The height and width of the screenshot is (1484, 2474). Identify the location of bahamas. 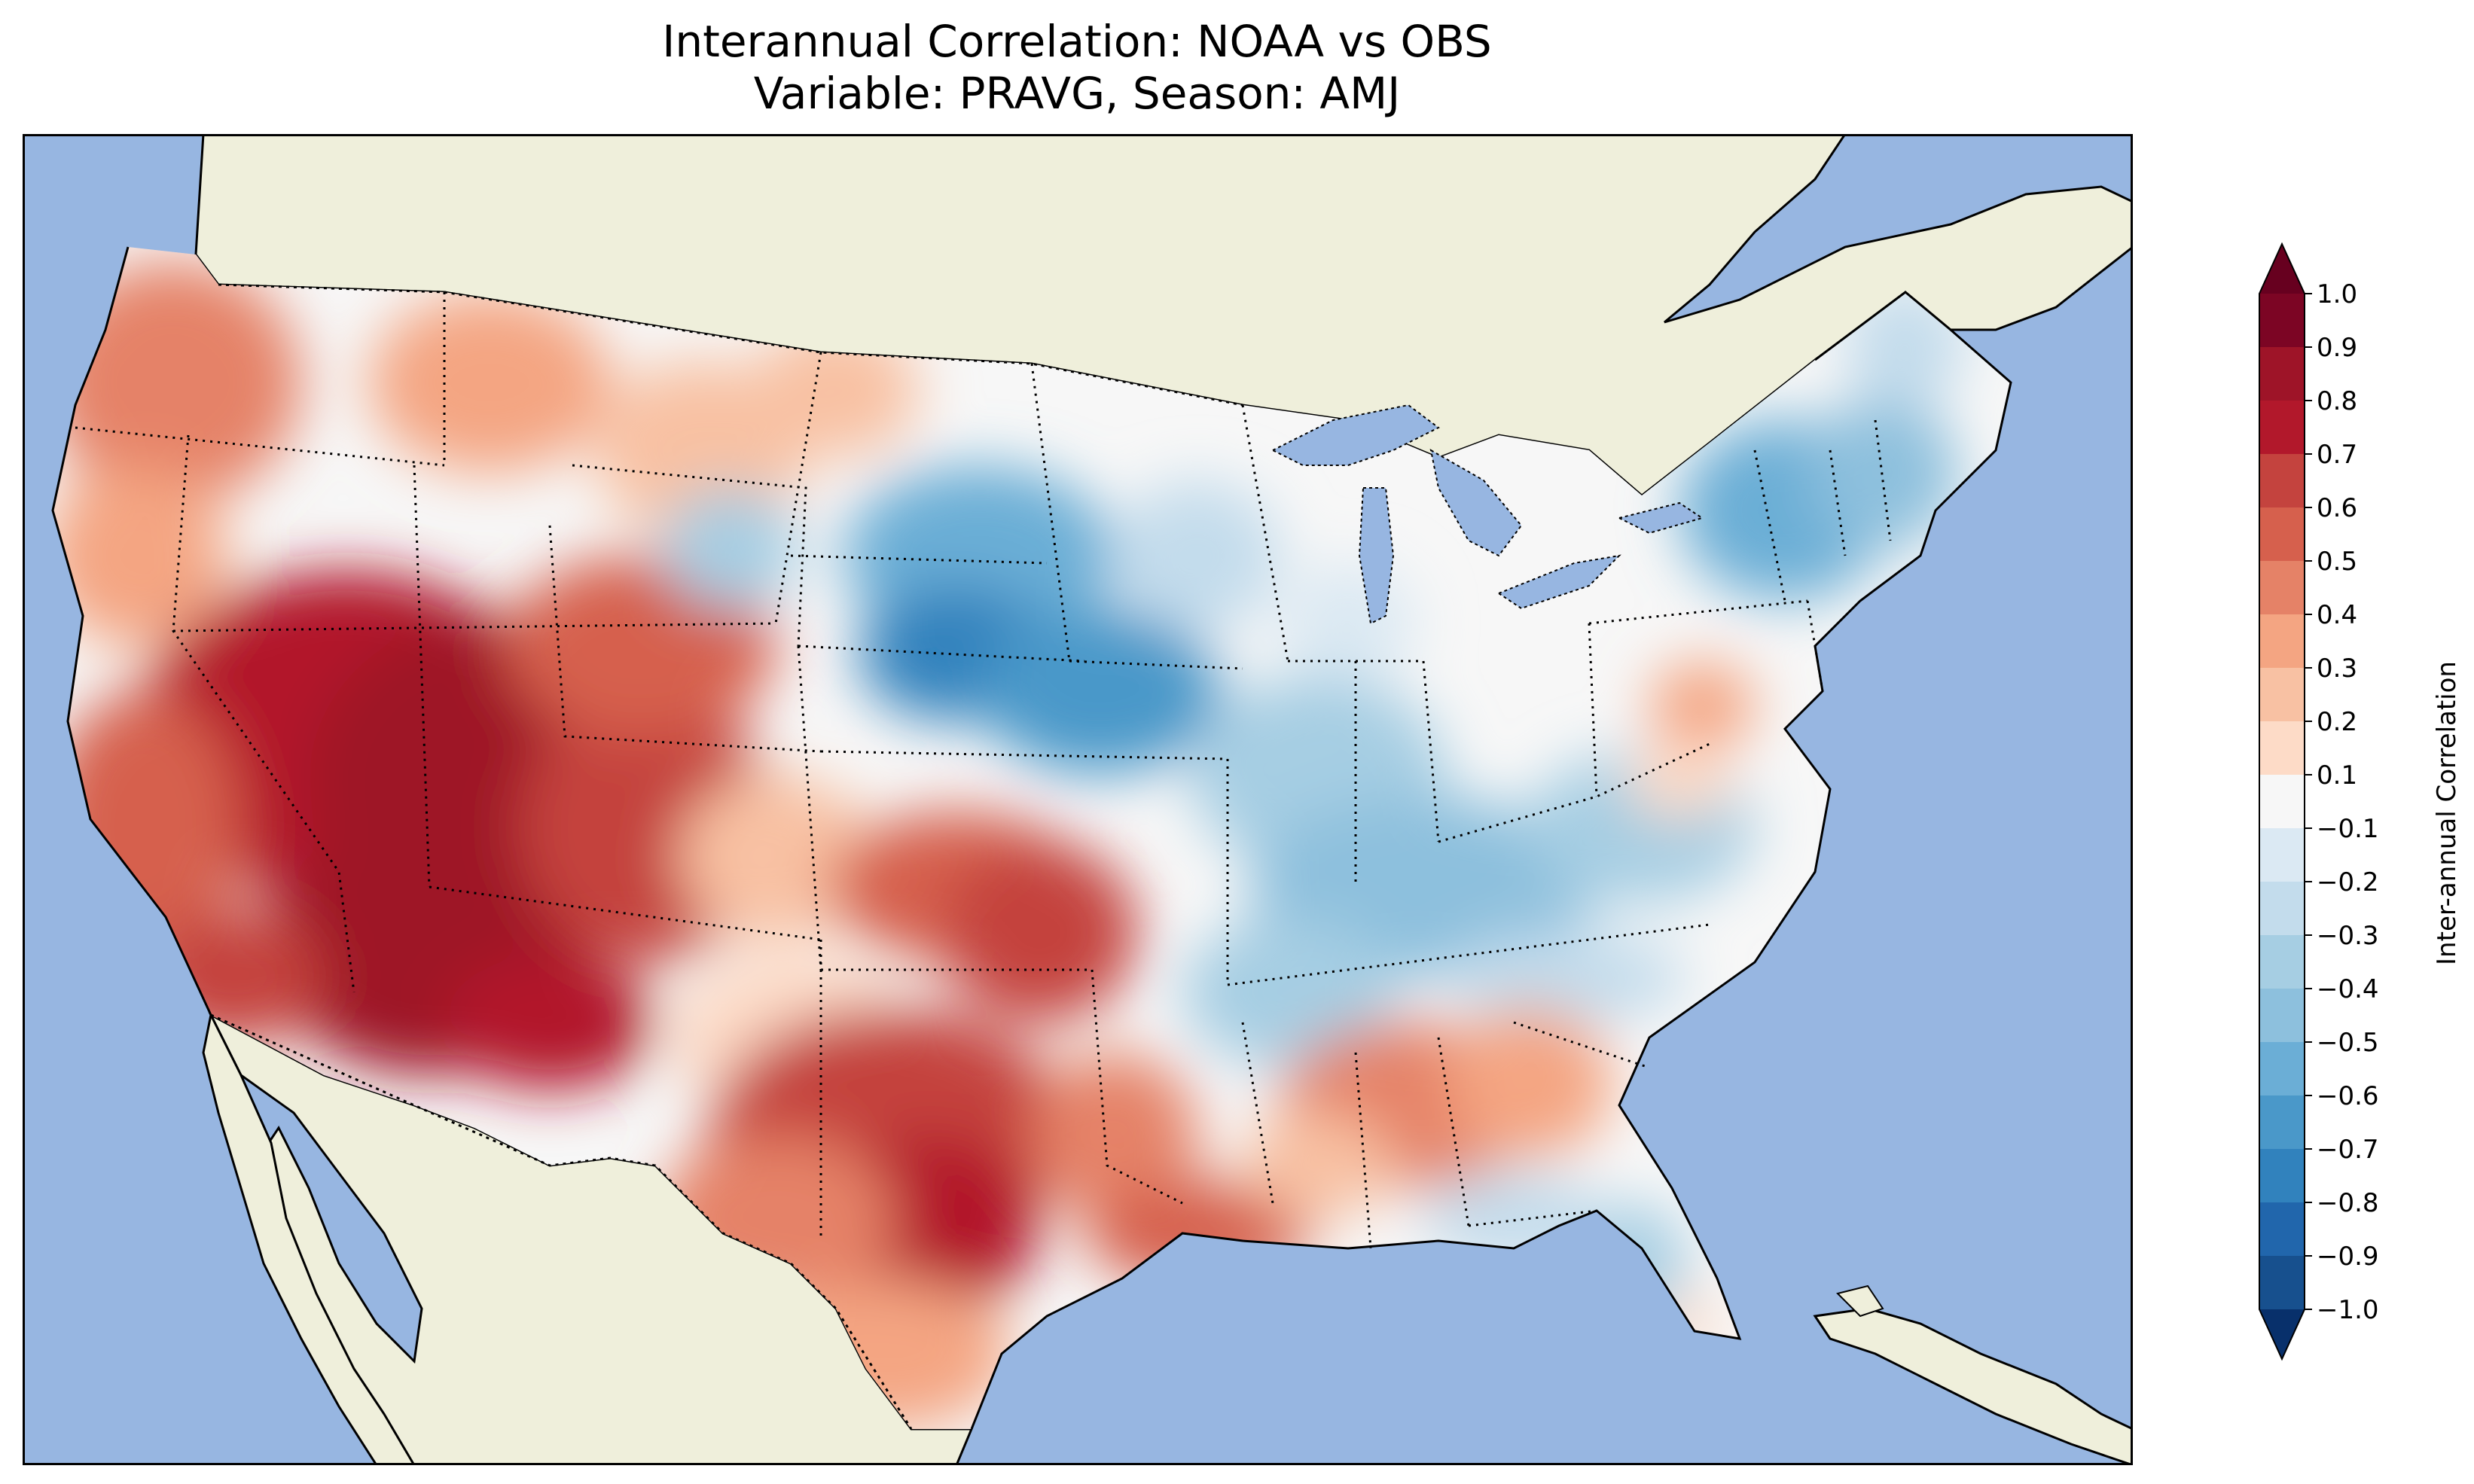
(1860, 1301).